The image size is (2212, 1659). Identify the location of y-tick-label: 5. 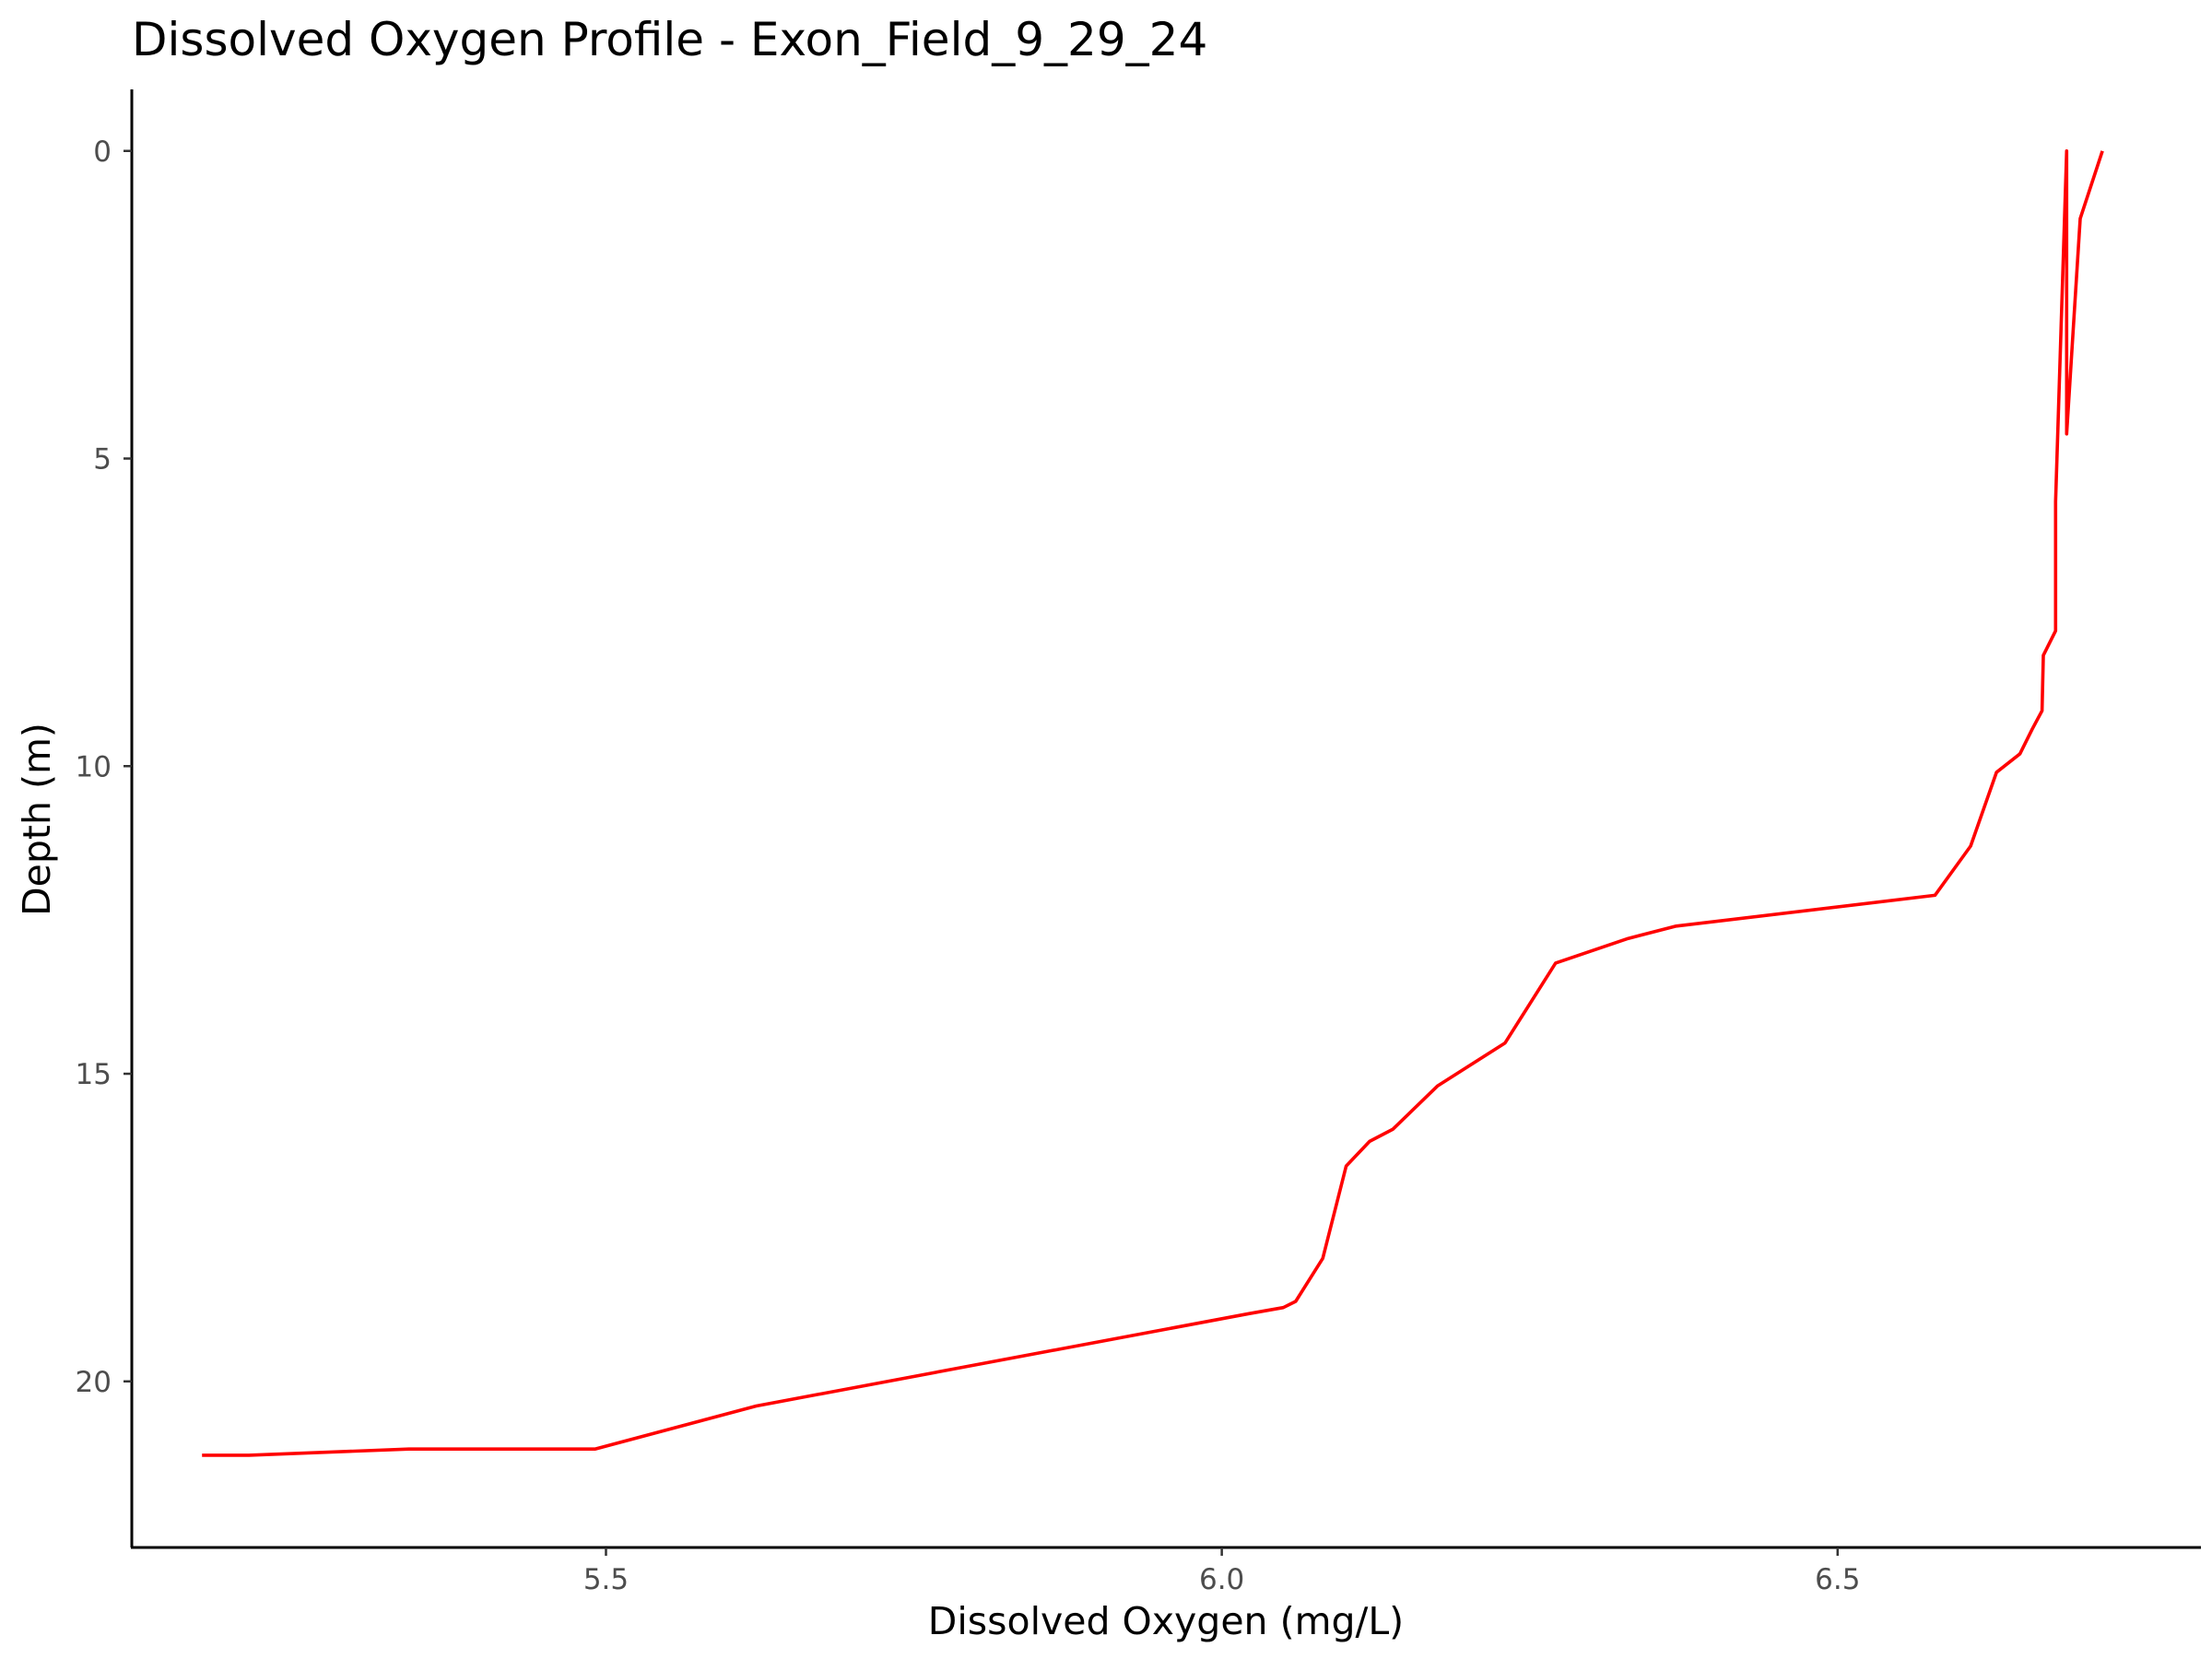
(102, 460).